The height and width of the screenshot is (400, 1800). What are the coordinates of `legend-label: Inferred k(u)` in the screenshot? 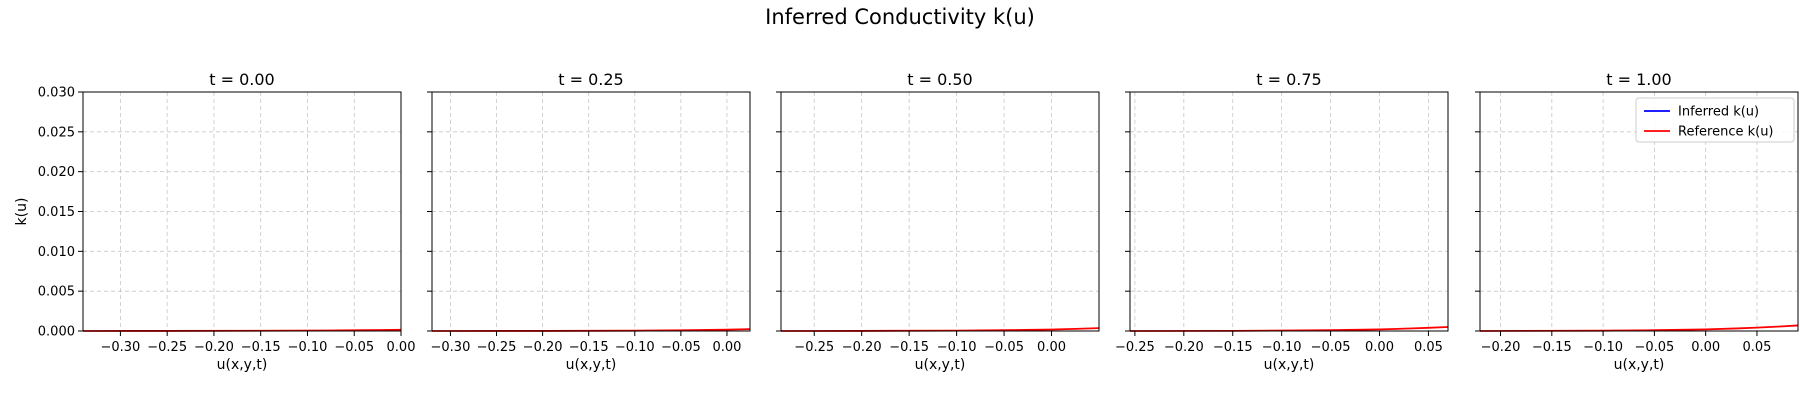 It's located at (1718, 112).